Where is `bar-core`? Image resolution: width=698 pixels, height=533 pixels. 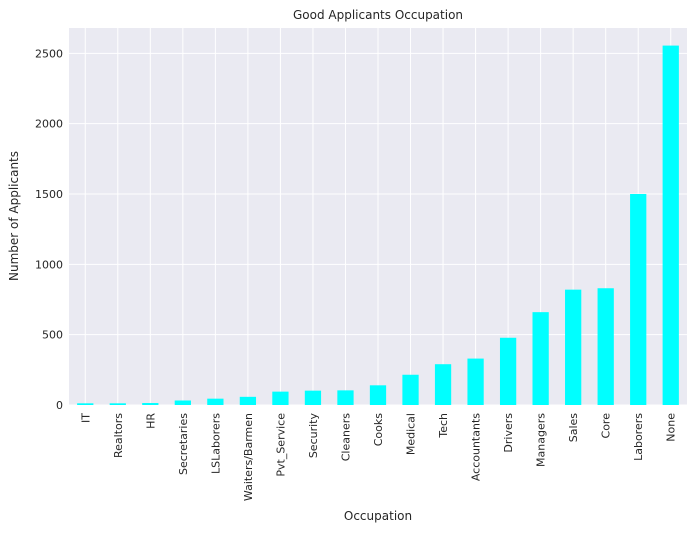 bar-core is located at coordinates (605, 346).